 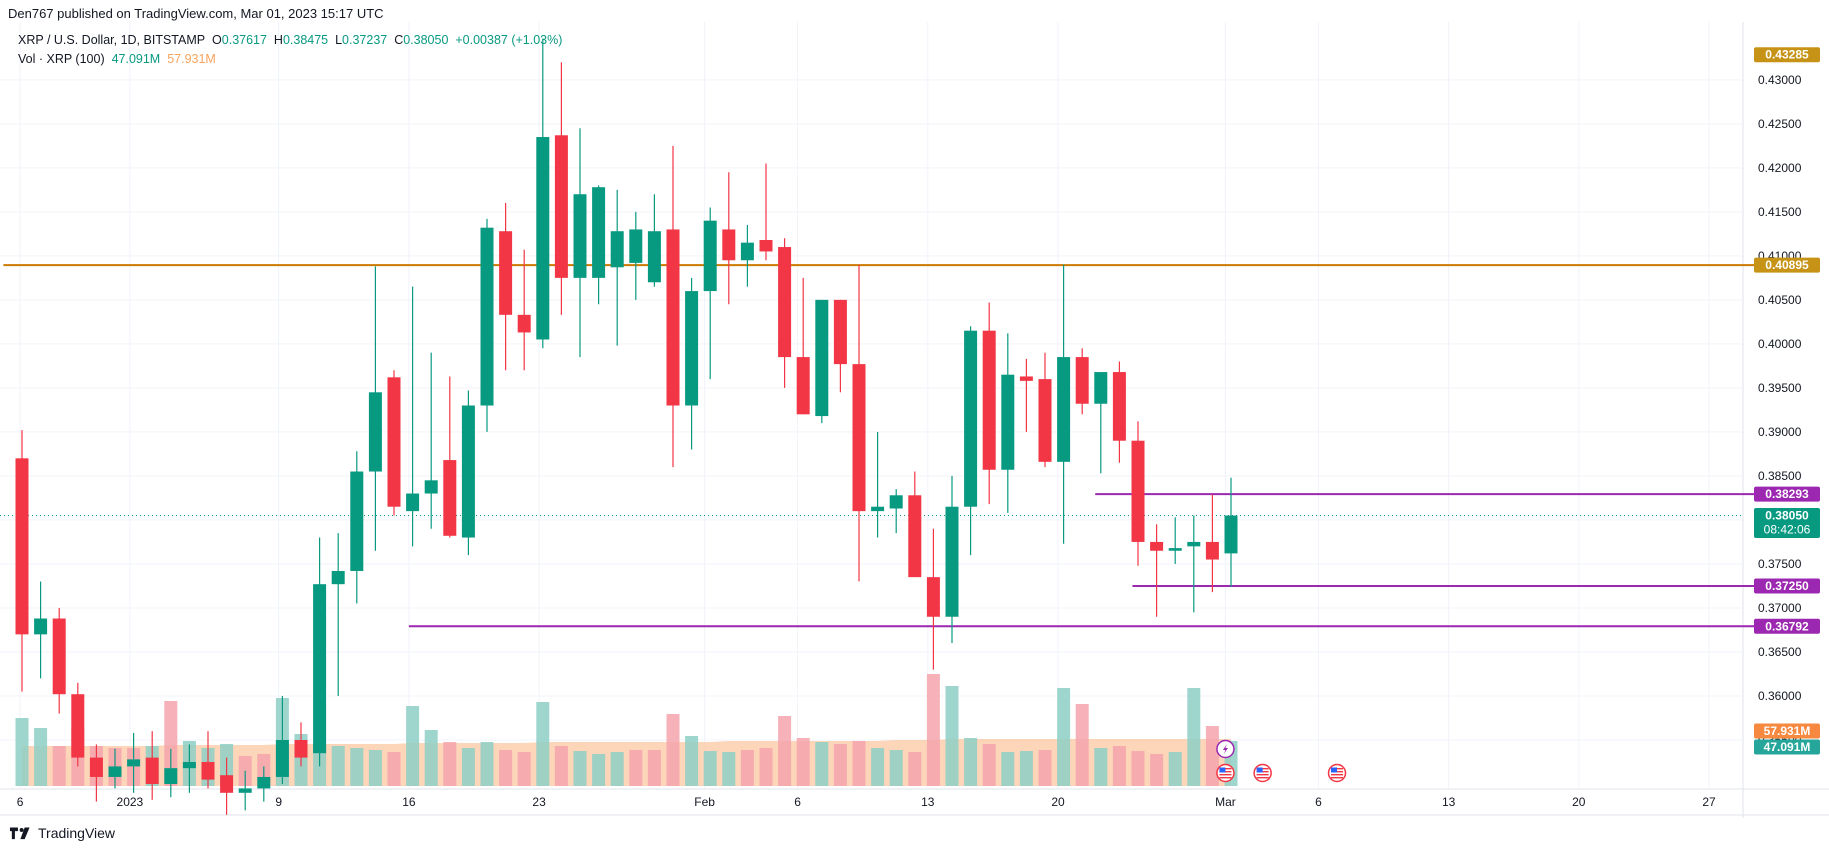 I want to click on volume-title: Vol · XRP (100), so click(x=61, y=59).